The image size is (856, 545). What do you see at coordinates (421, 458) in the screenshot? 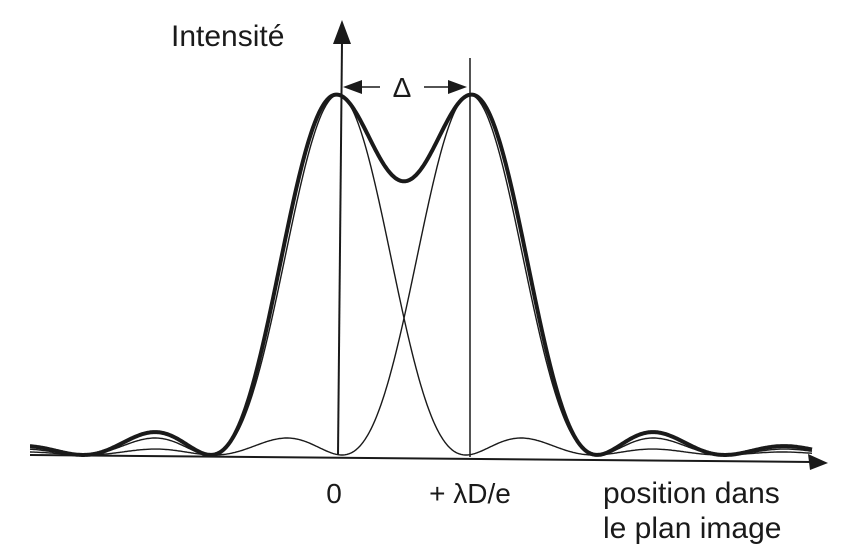
I see `x-axis` at bounding box center [421, 458].